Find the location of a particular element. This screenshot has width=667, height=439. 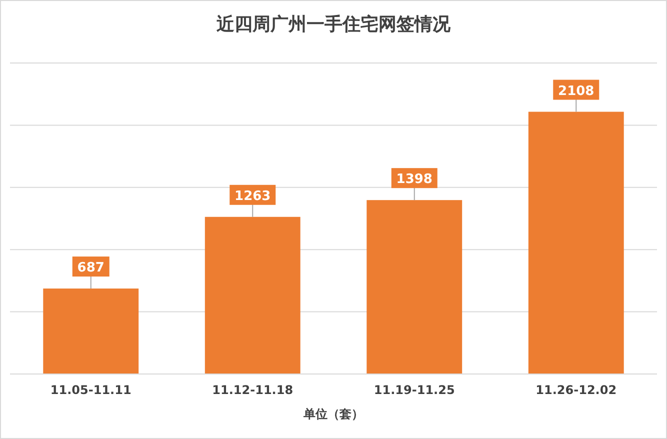

x-tick-label: 11.12-11.18 is located at coordinates (253, 390).